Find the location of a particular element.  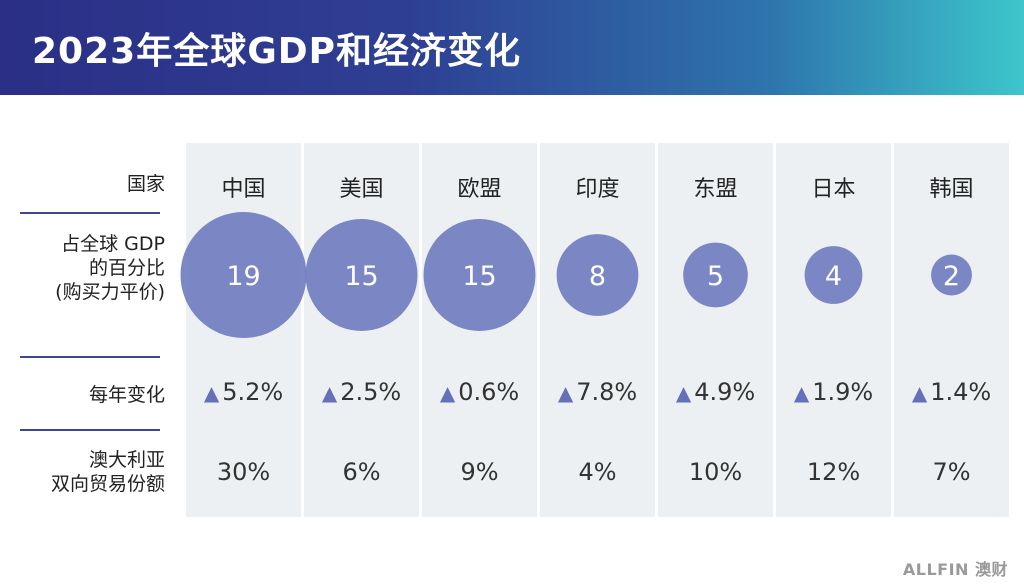

annual-change-text: 0.6% is located at coordinates (489, 392).